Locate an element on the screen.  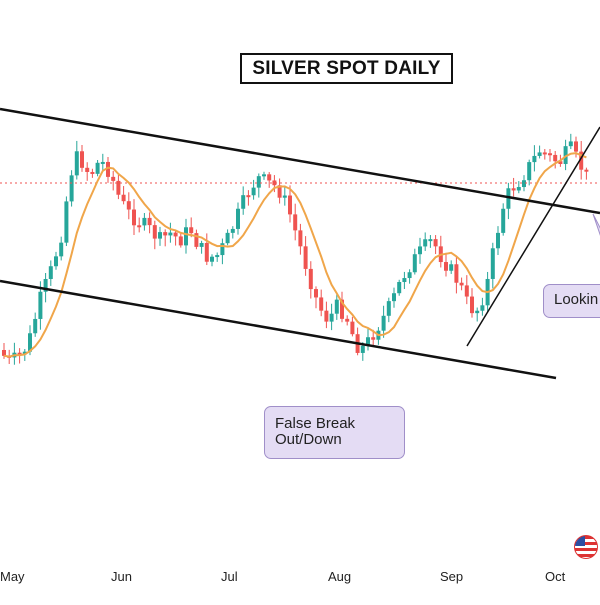
rising-support-line is located at coordinates (533, 236).